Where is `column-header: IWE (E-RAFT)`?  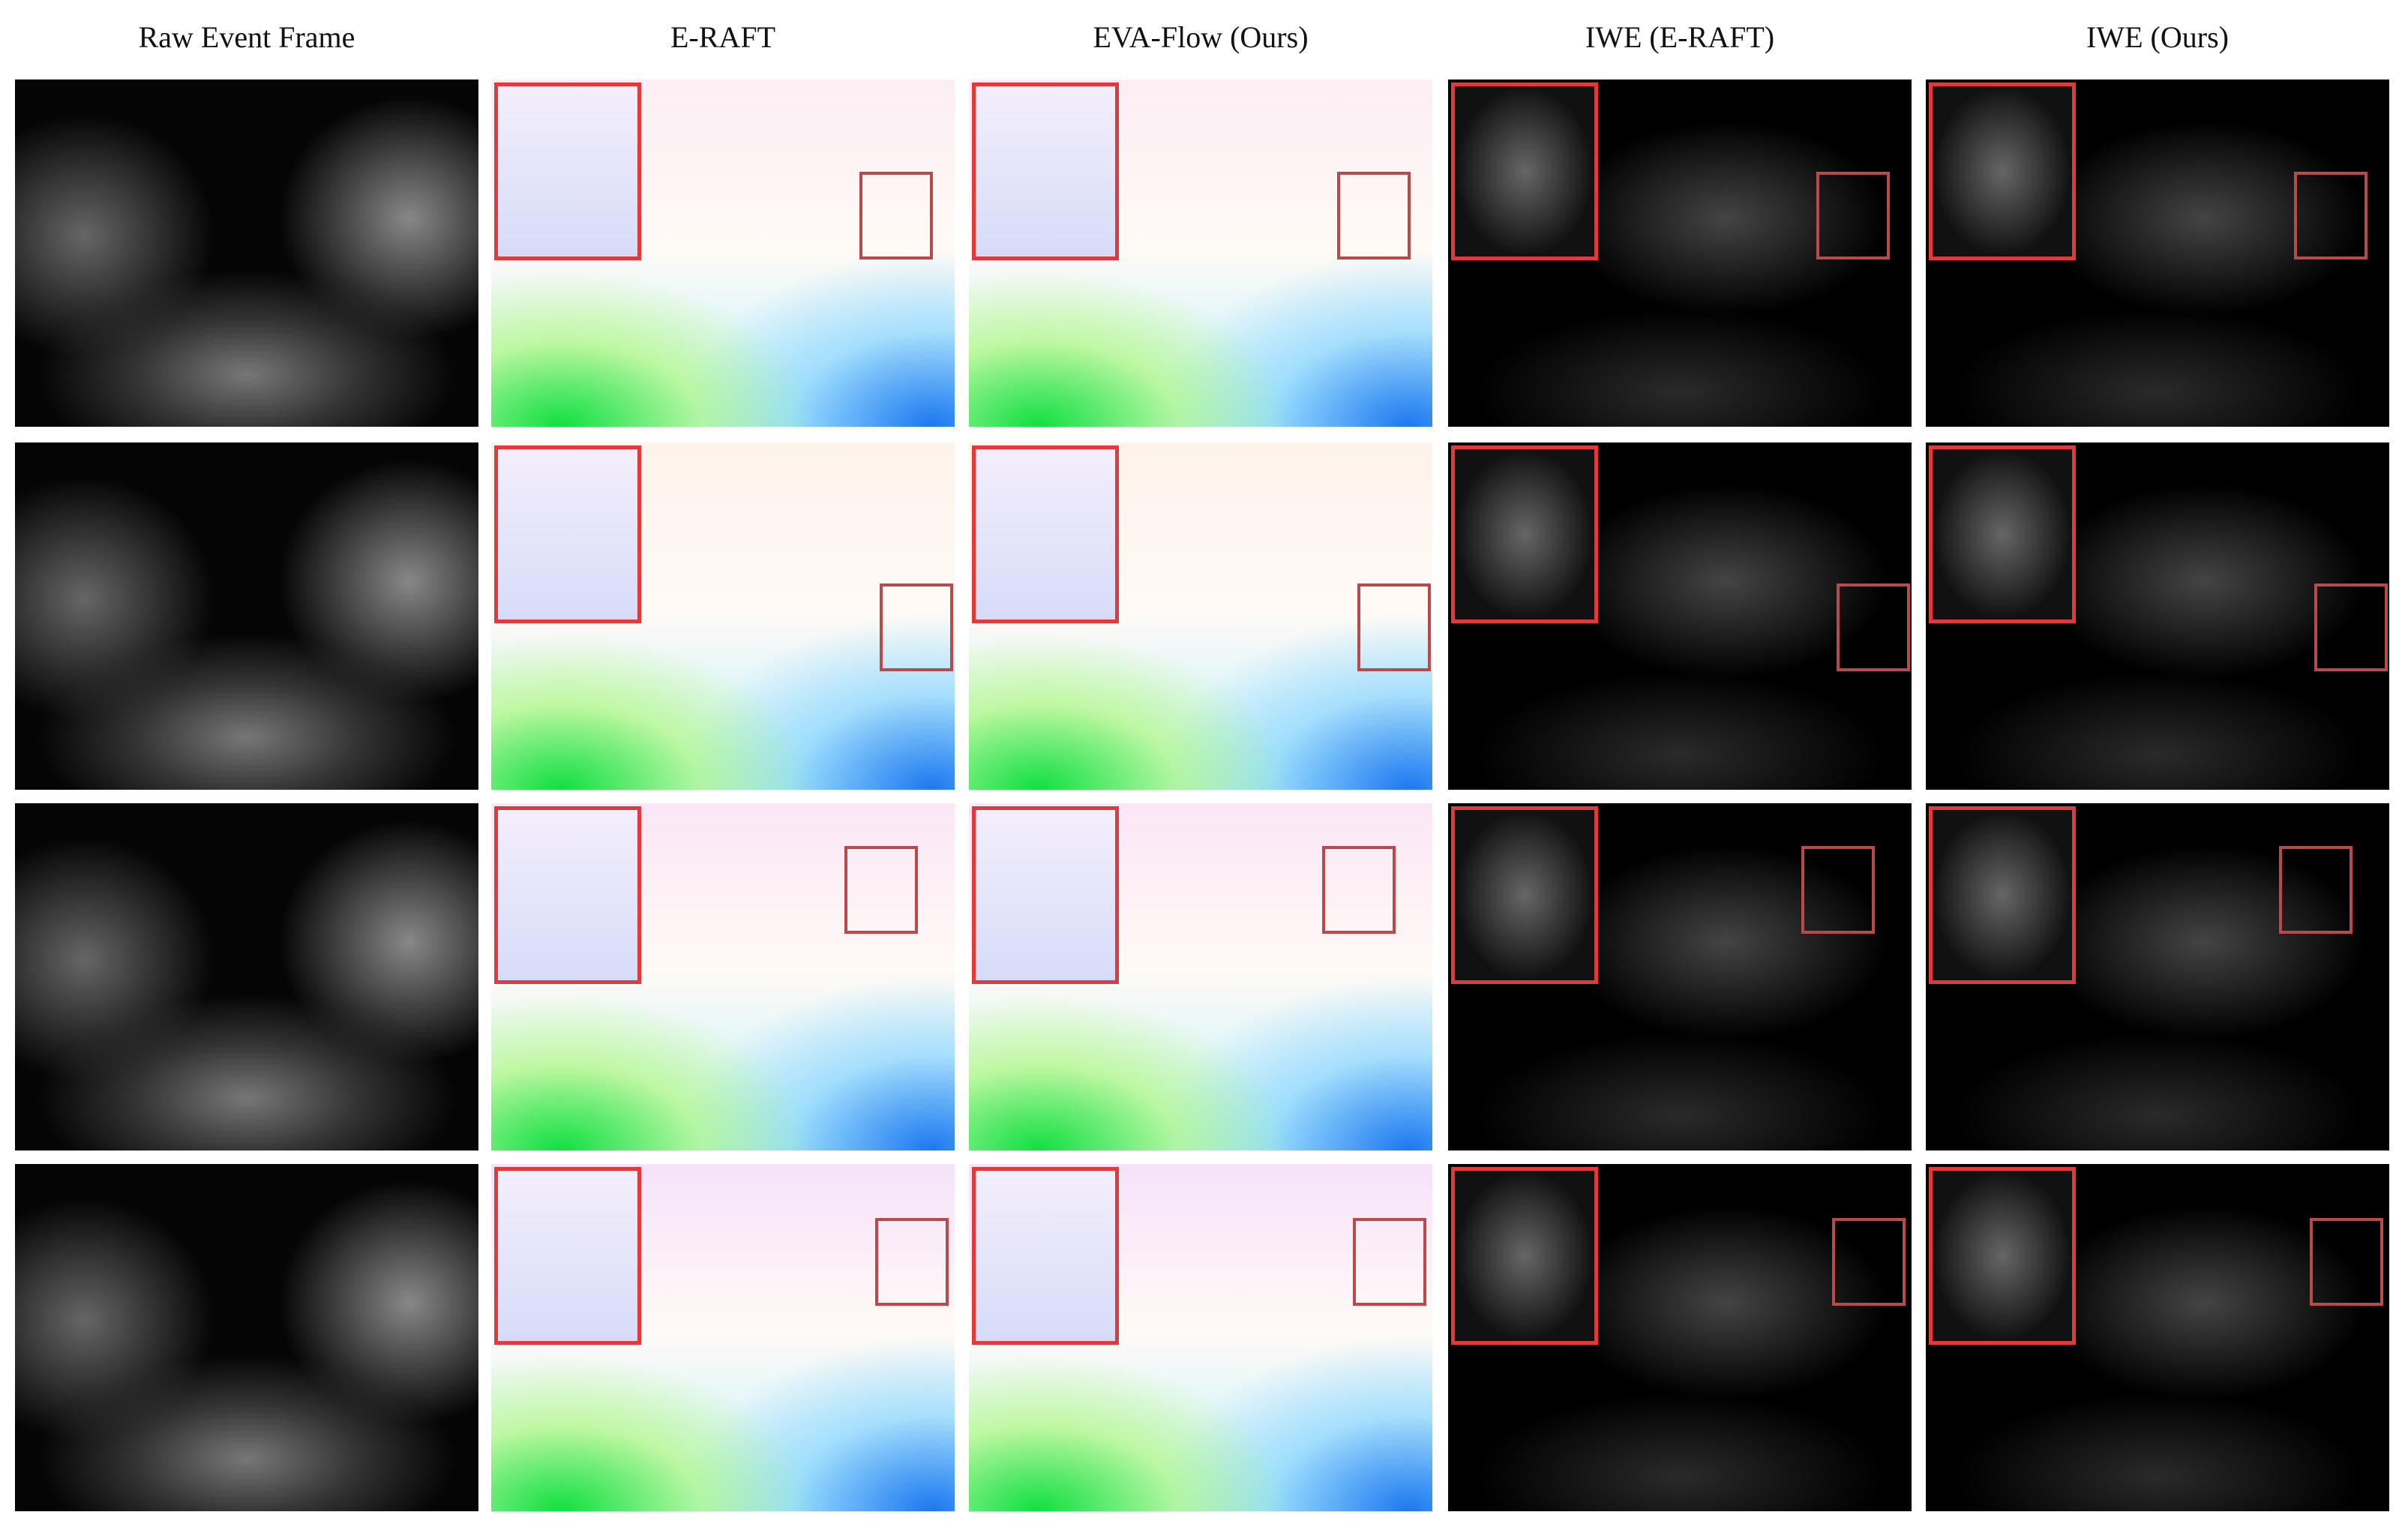 column-header: IWE (E-RAFT) is located at coordinates (1680, 37).